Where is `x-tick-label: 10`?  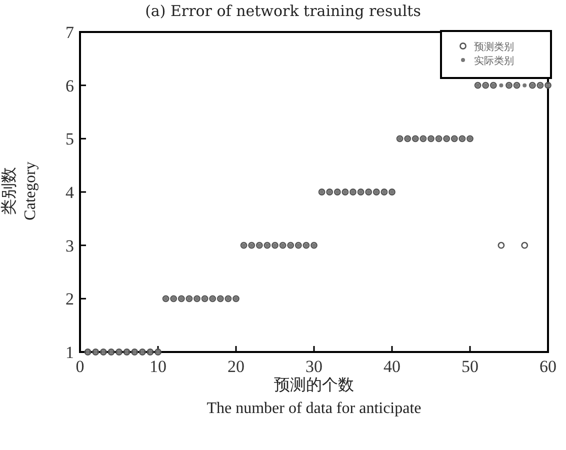
x-tick-label: 10 is located at coordinates (158, 366).